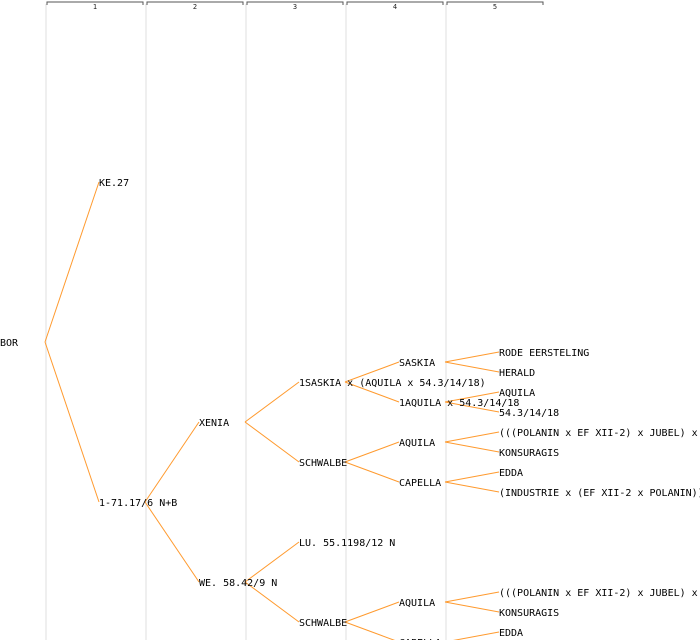 This screenshot has height=640, width=700. What do you see at coordinates (214, 423) in the screenshot?
I see `node-xenia: XENIA` at bounding box center [214, 423].